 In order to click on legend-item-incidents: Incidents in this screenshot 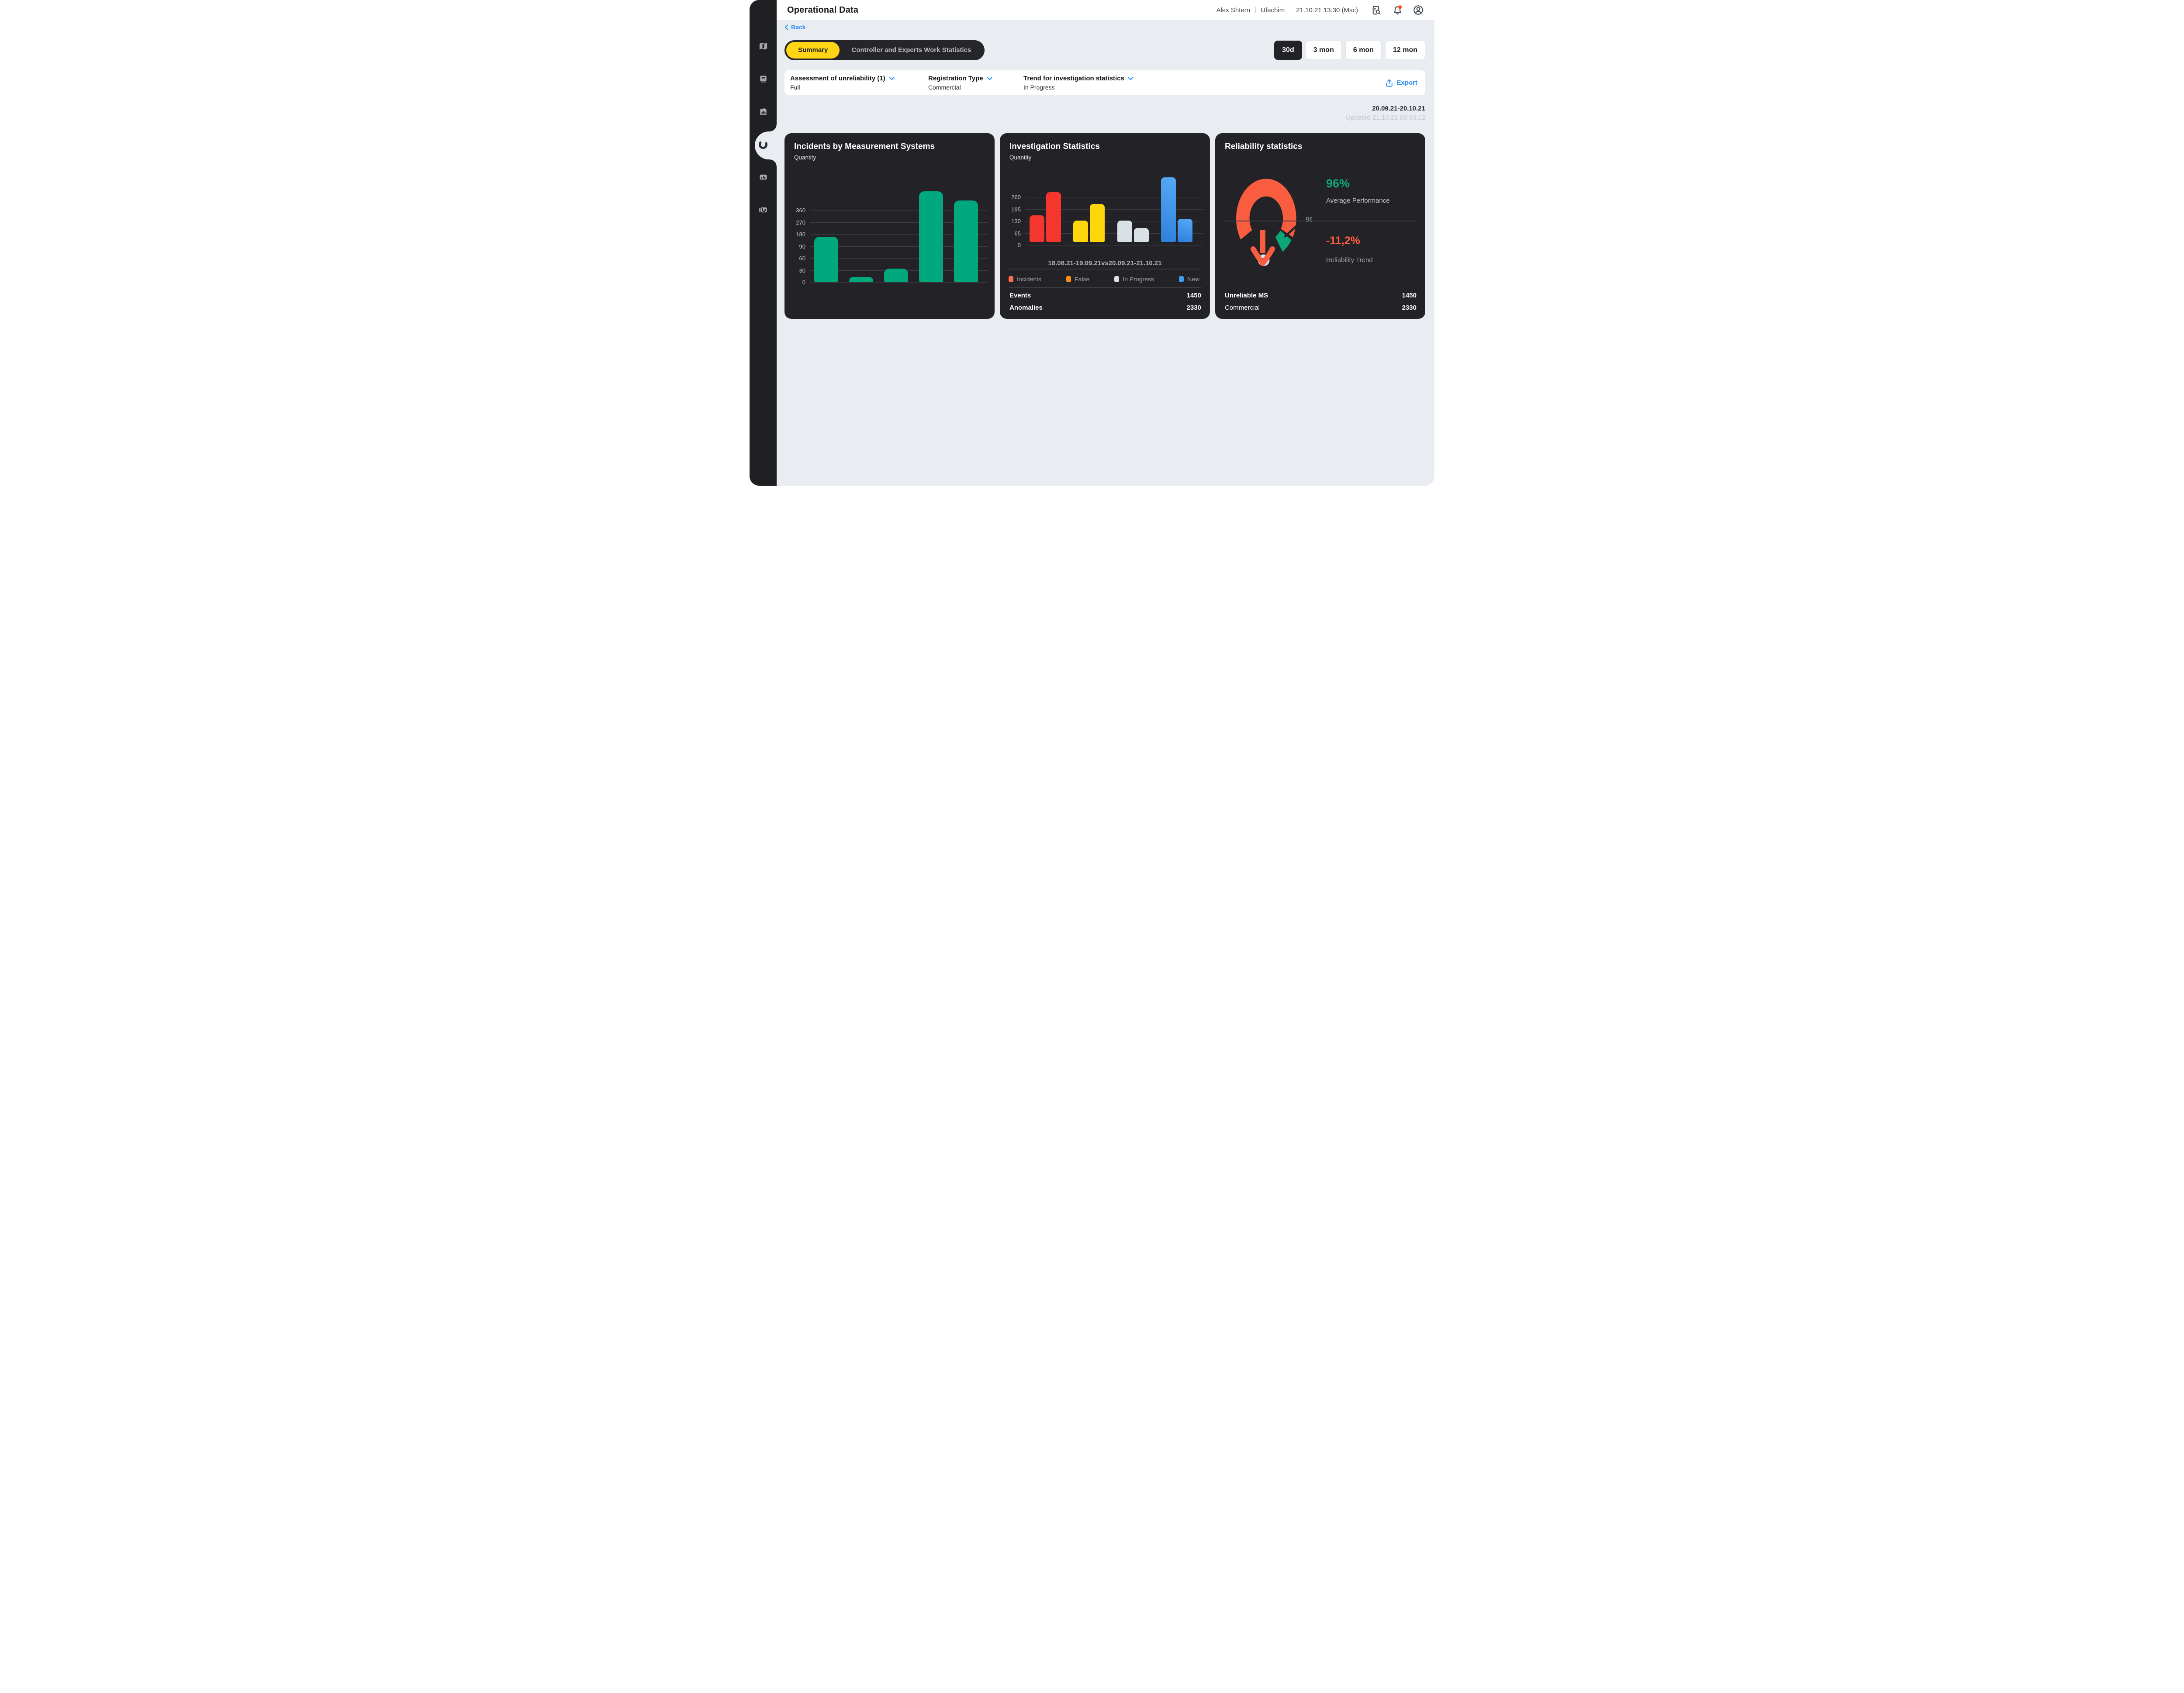, I will do `click(1025, 279)`.